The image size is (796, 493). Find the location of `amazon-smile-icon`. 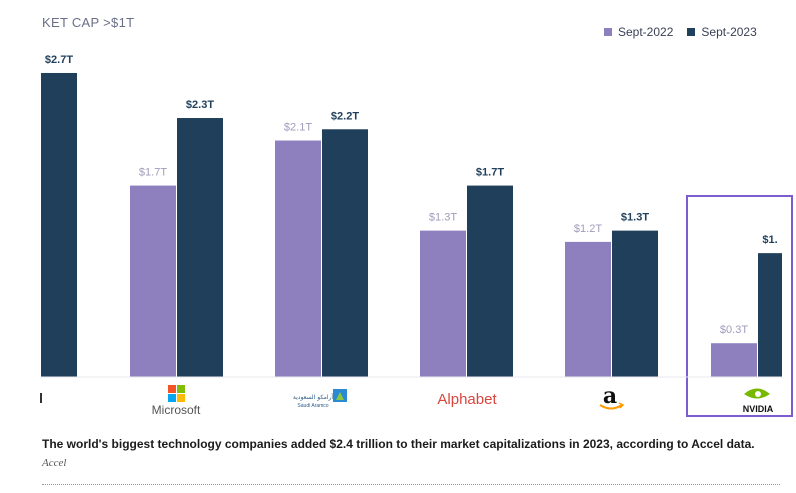

amazon-smile-icon is located at coordinates (611, 407).